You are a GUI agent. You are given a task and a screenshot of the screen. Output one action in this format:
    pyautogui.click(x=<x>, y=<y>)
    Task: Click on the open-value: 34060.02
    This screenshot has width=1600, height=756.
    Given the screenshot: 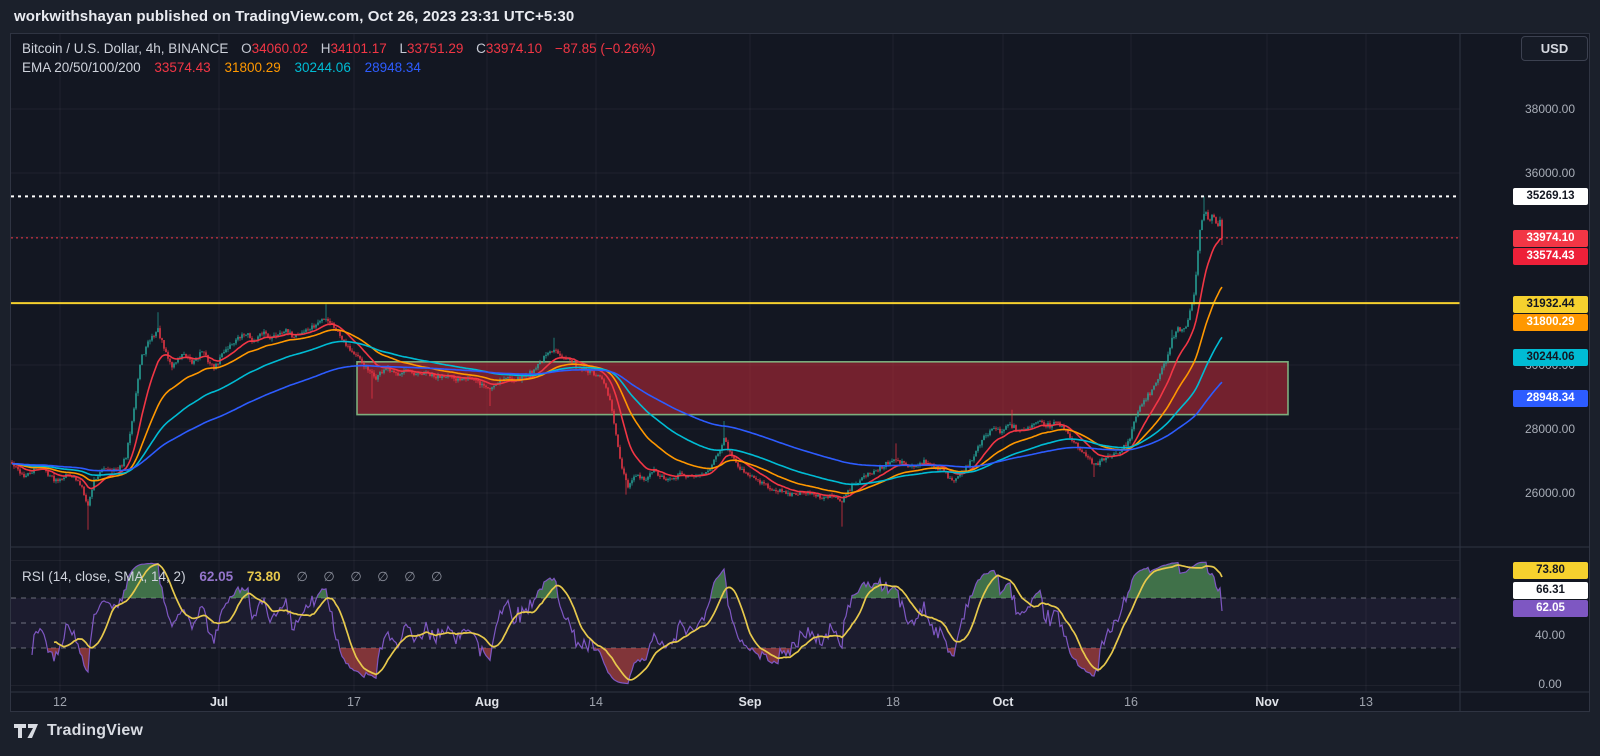 What is the action you would take?
    pyautogui.click(x=279, y=48)
    